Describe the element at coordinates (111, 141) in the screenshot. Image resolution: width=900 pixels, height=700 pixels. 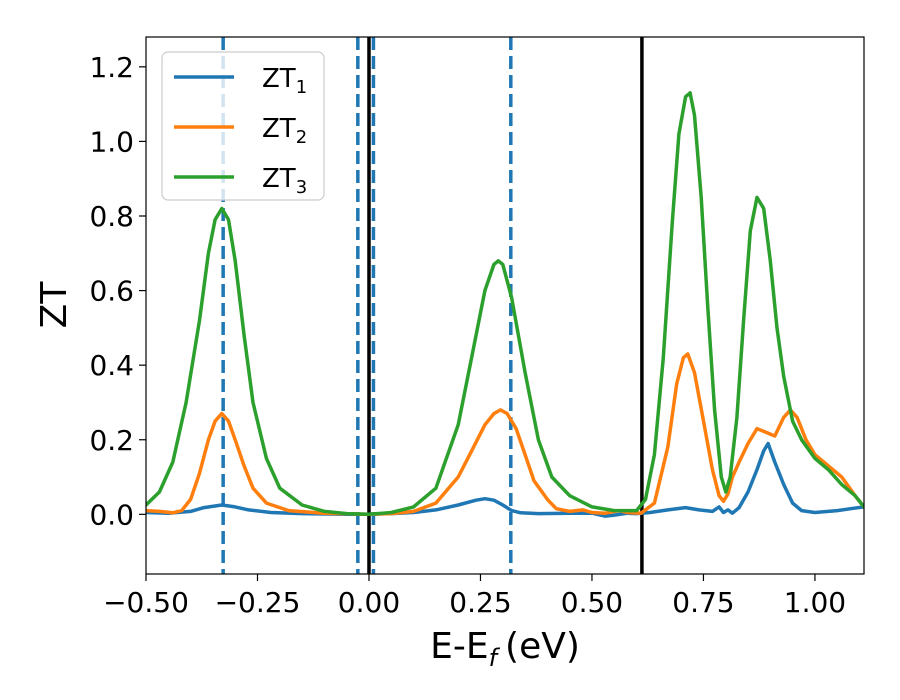
I see `y-tick-label: 1.0` at that location.